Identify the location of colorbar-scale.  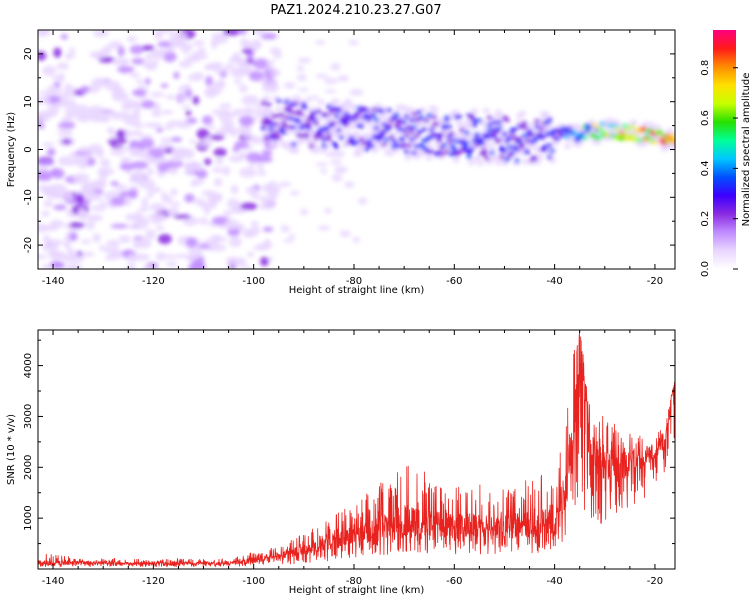
(724, 149).